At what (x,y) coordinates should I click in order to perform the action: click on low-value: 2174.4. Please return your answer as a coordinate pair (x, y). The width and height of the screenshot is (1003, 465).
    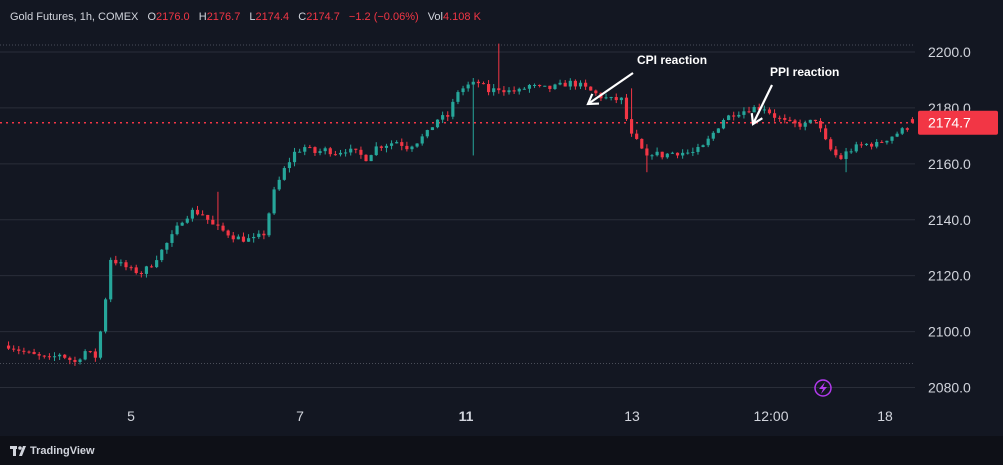
    Looking at the image, I should click on (272, 17).